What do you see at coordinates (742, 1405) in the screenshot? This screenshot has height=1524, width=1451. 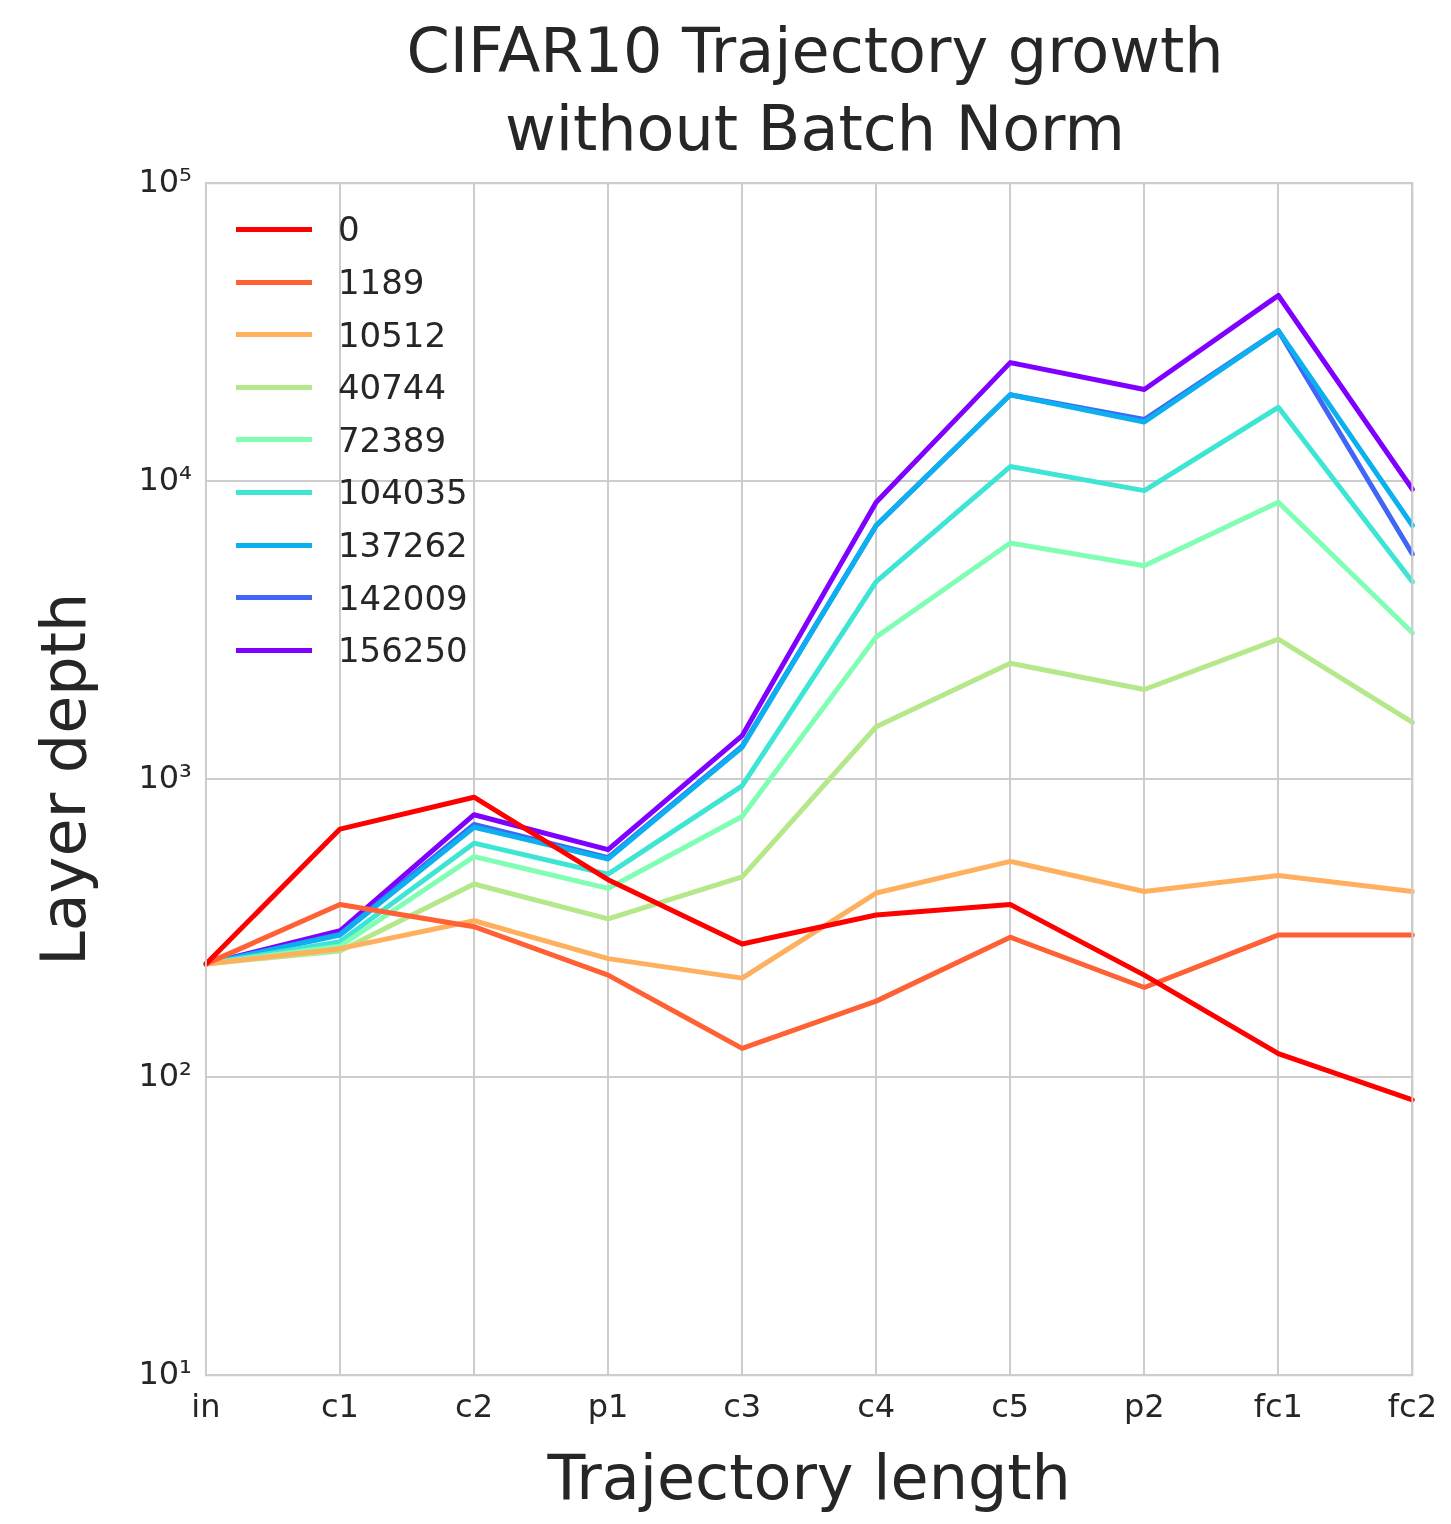 I see `x-tick-label: c3` at bounding box center [742, 1405].